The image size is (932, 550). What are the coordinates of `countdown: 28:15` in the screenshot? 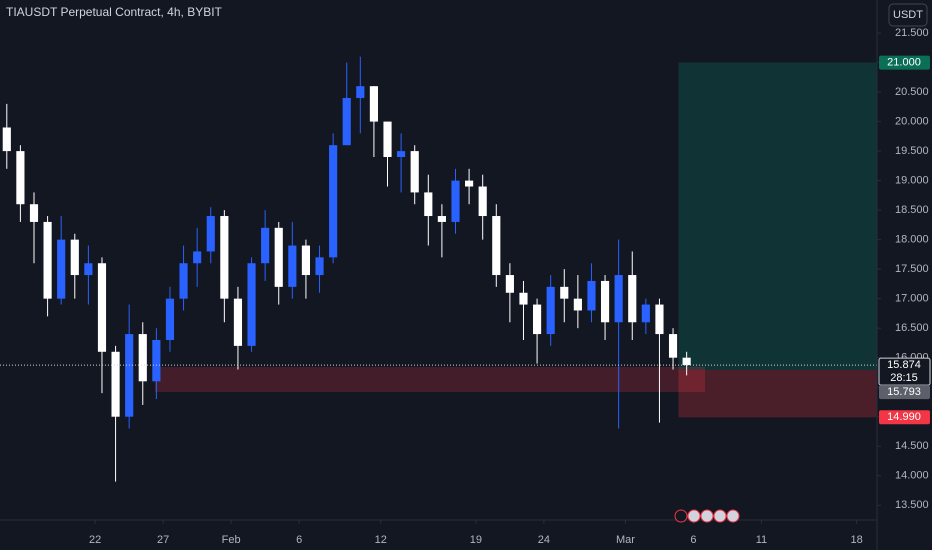 It's located at (904, 378).